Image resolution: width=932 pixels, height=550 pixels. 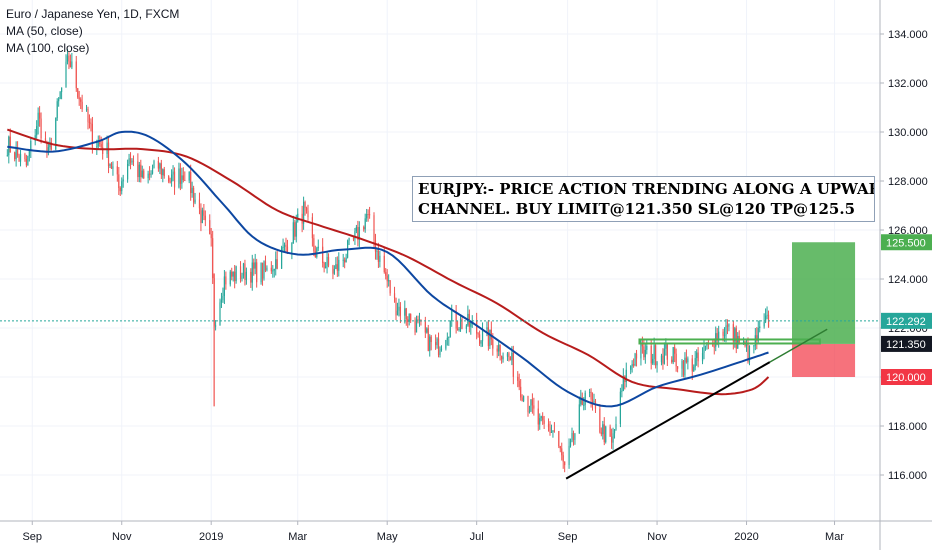 I want to click on trendline-extension, so click(x=798, y=345).